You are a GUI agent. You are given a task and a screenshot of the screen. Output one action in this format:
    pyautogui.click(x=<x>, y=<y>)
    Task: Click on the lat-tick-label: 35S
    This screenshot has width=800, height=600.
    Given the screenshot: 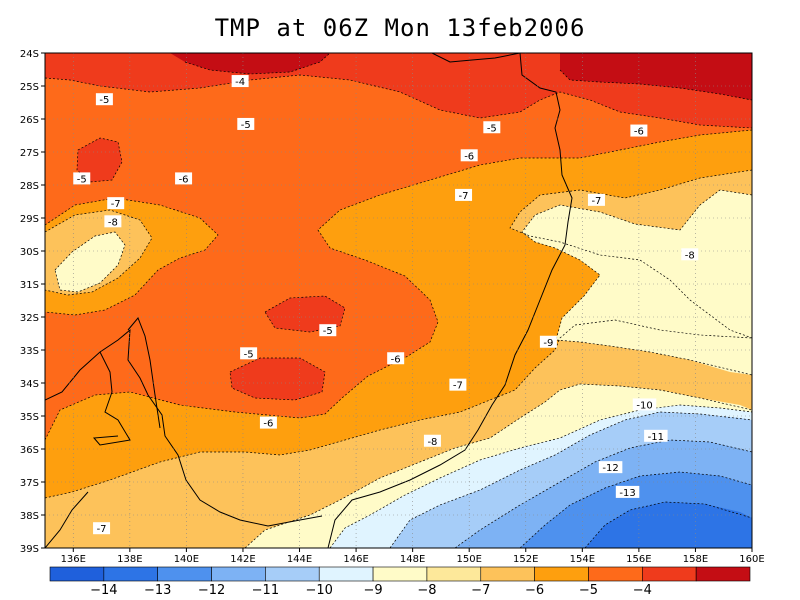 What is the action you would take?
    pyautogui.click(x=29, y=417)
    